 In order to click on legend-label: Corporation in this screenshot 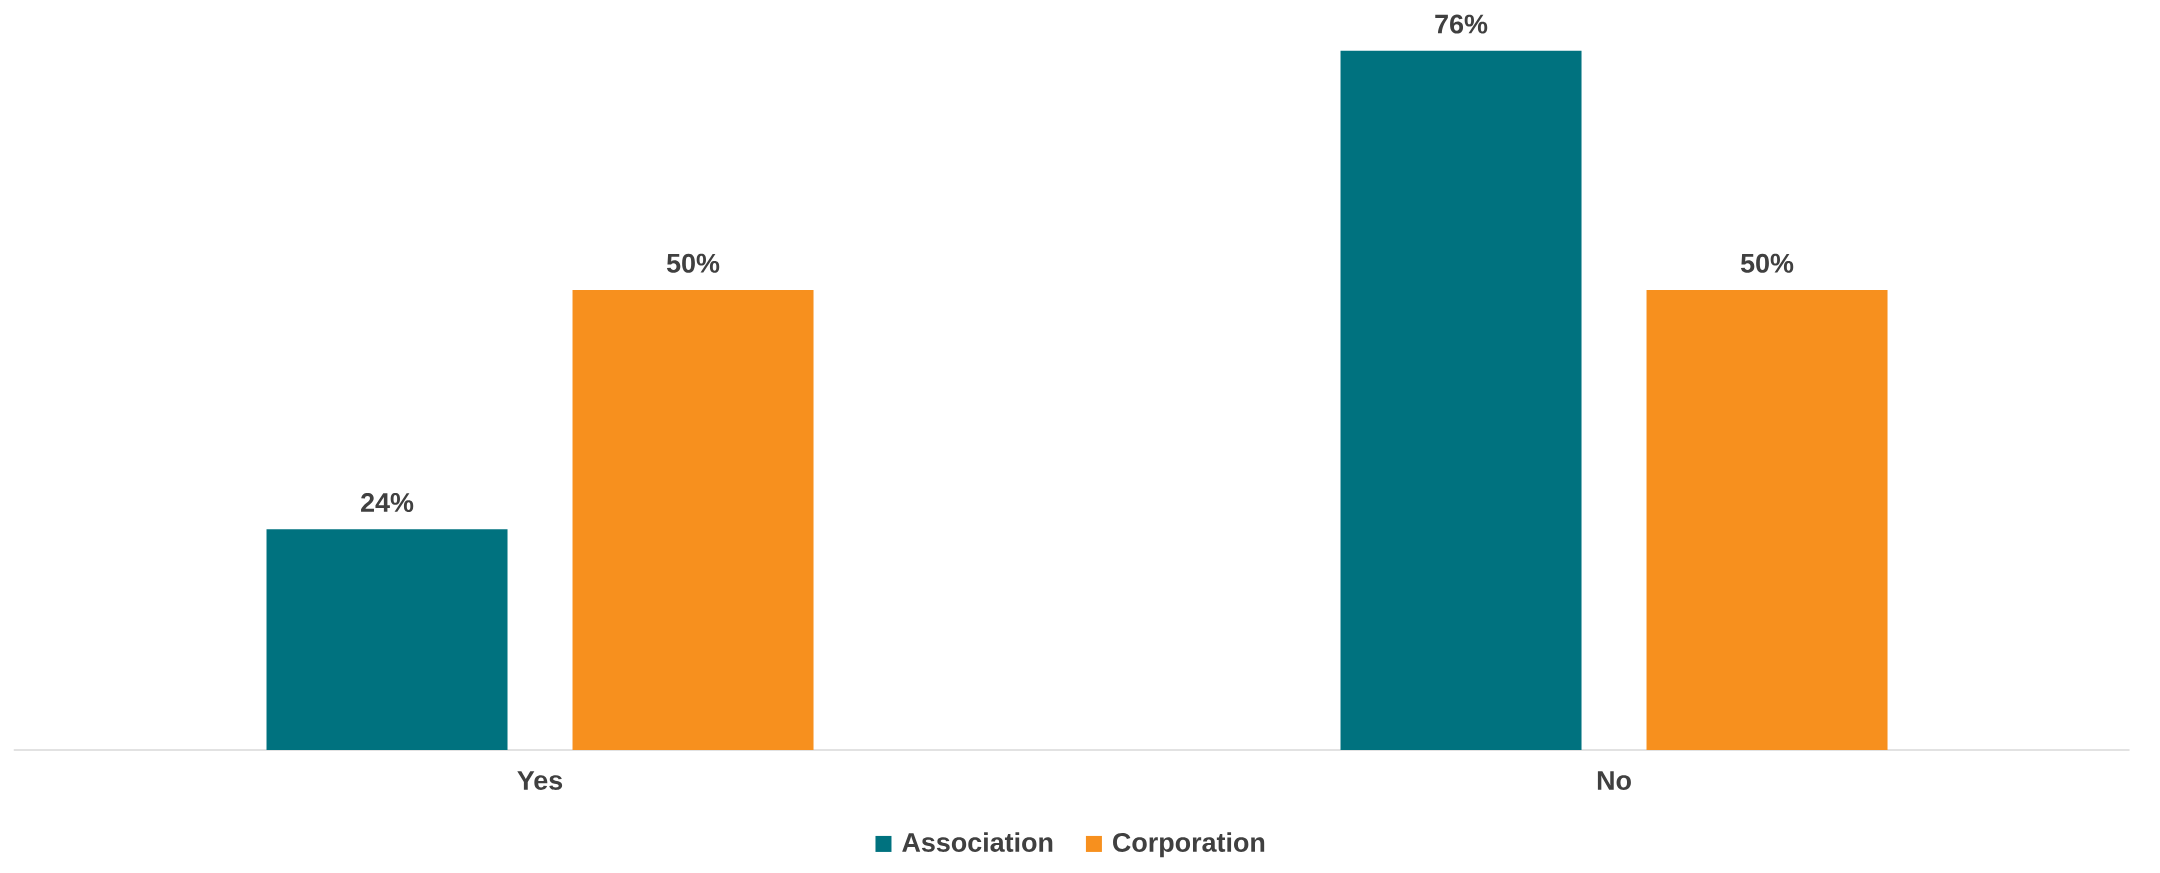, I will do `click(1189, 845)`.